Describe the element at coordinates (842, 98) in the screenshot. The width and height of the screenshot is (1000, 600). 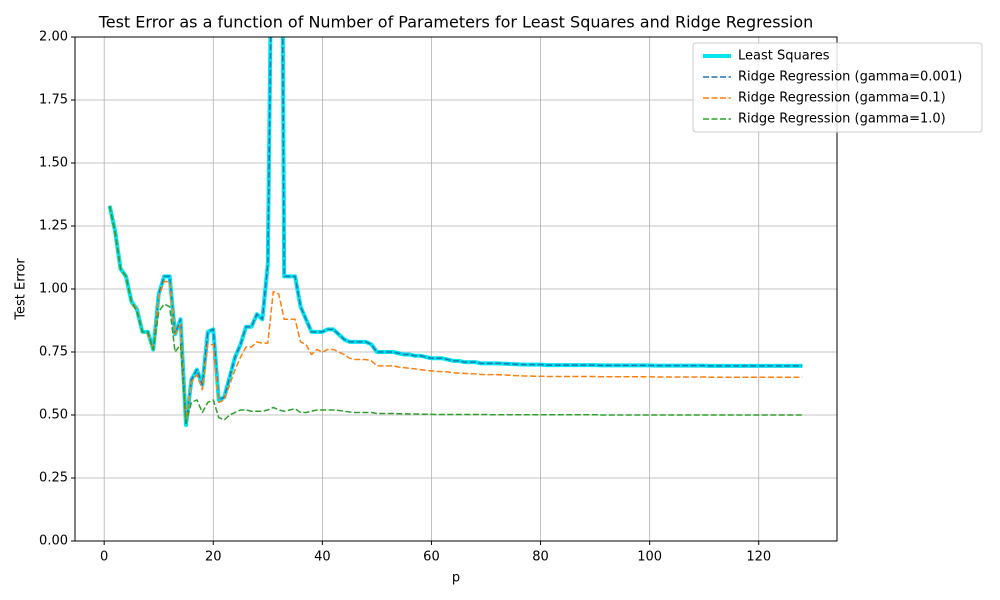
I see `legend-label: Ridge Regression (gamma=0.1)` at that location.